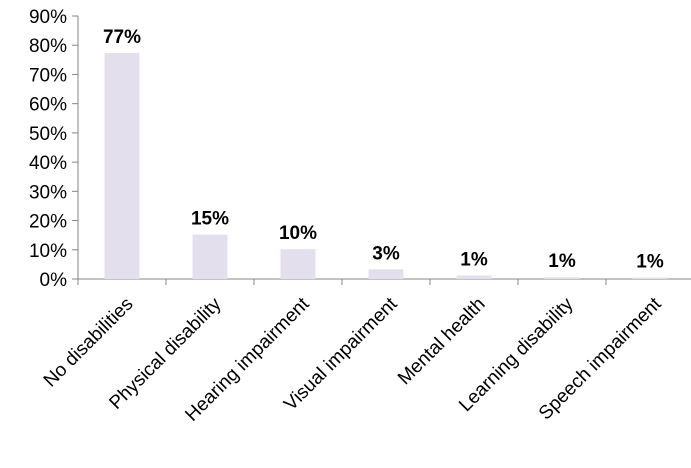 The width and height of the screenshot is (691, 468). Describe the element at coordinates (48, 163) in the screenshot. I see `y-tick-label: 40%` at that location.